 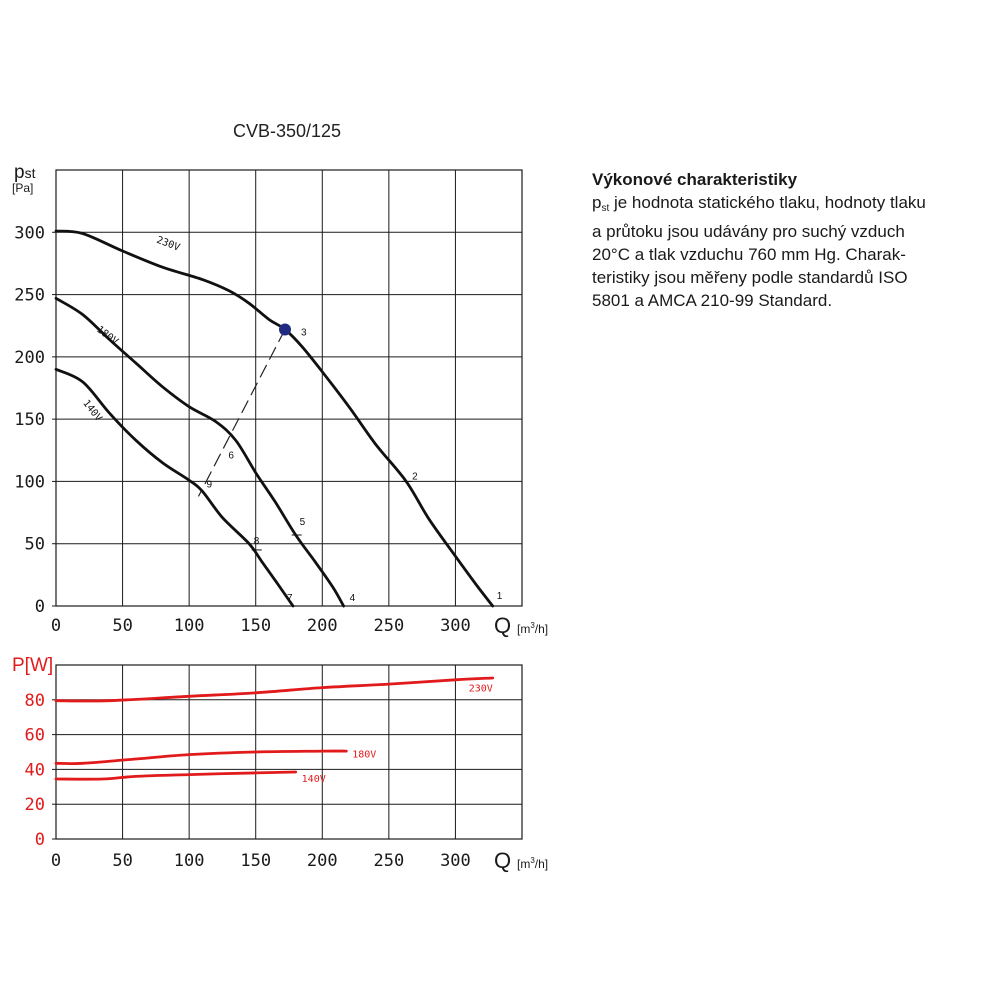 I want to click on top-x-axis-symbol: Q, so click(x=502, y=625).